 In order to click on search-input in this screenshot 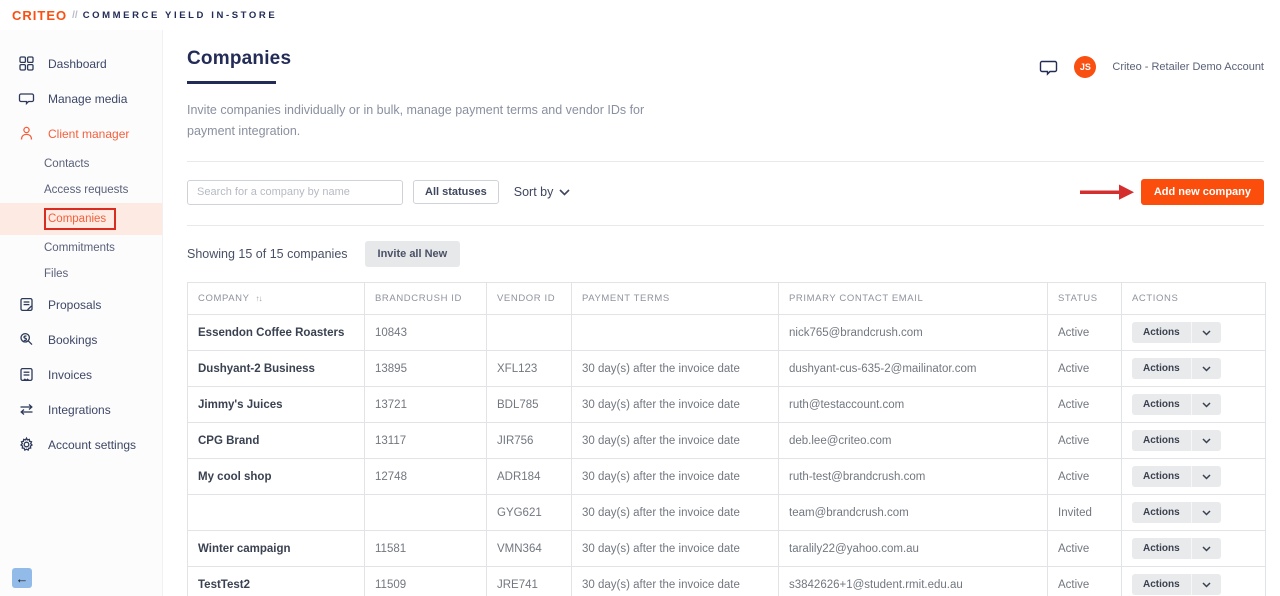, I will do `click(295, 192)`.